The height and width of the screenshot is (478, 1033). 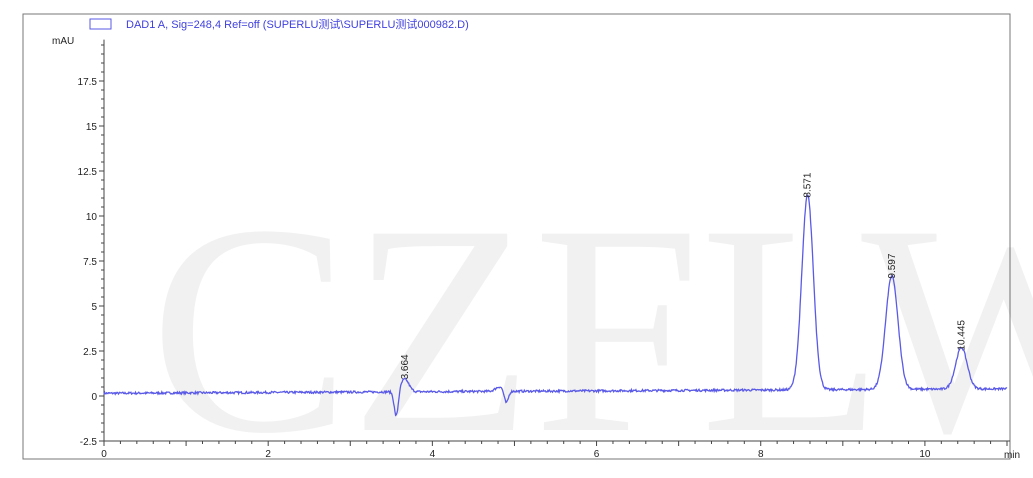 What do you see at coordinates (925, 454) in the screenshot?
I see `x-tick-label: 10` at bounding box center [925, 454].